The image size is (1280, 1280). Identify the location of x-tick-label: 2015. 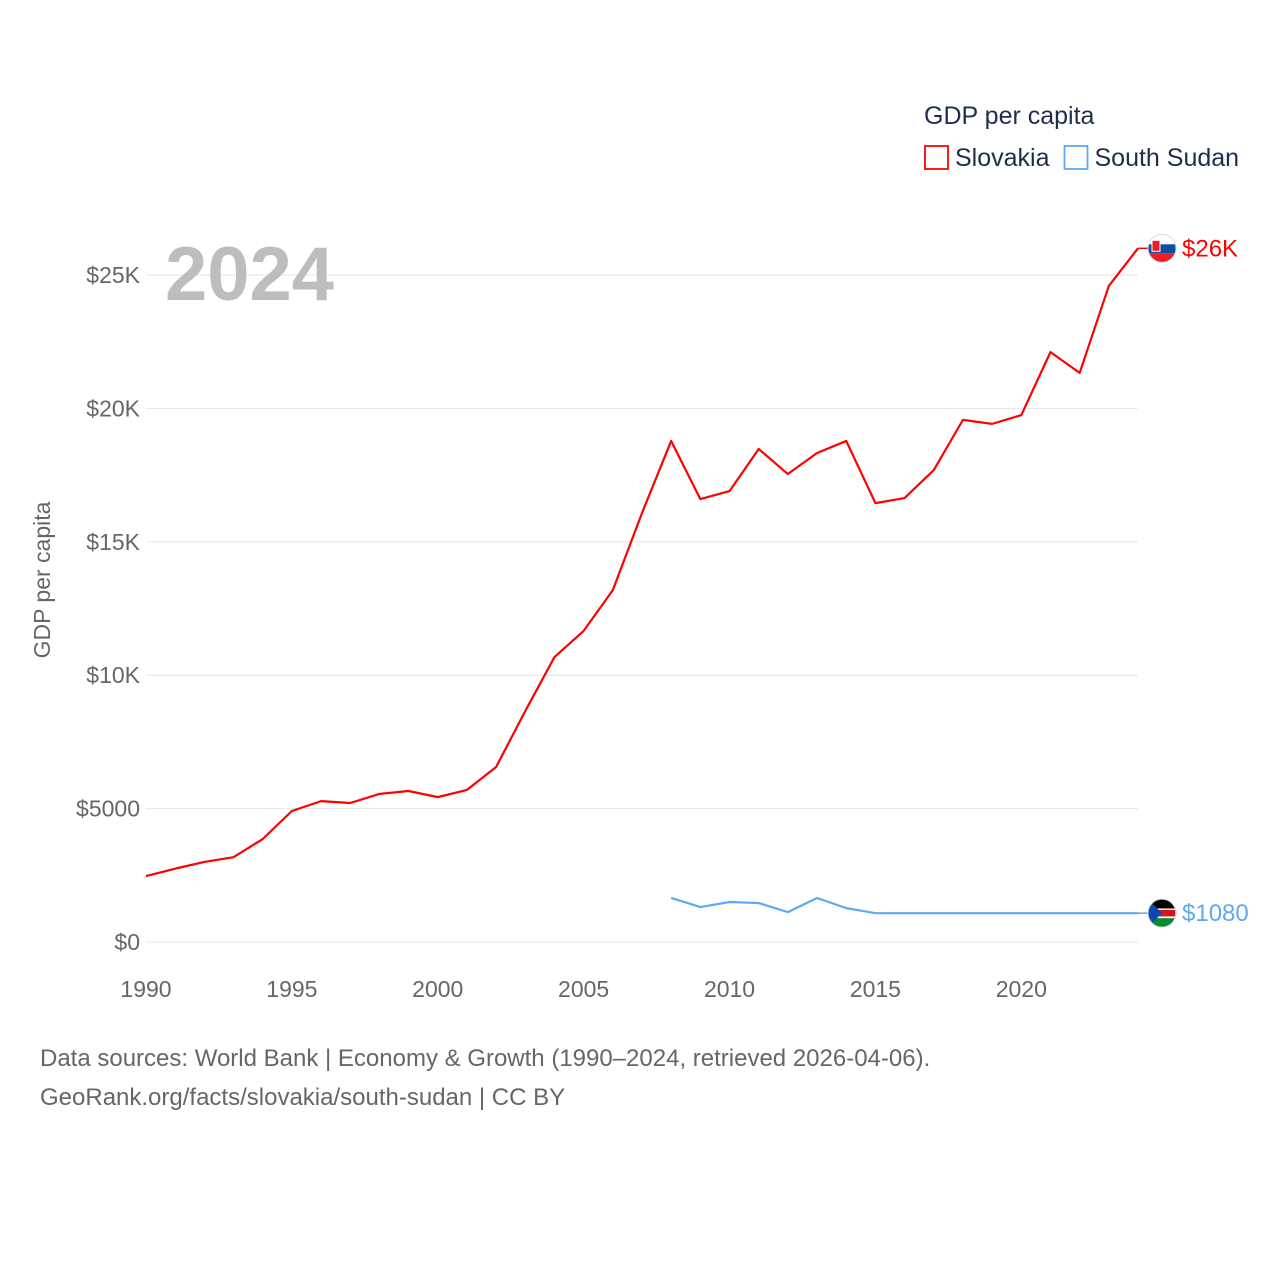
(875, 989).